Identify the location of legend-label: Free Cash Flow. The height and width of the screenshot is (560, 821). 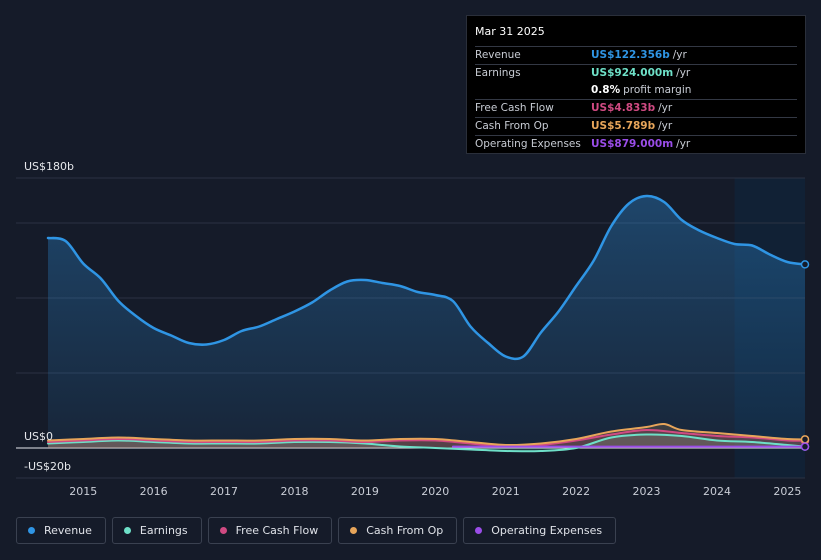
(277, 530).